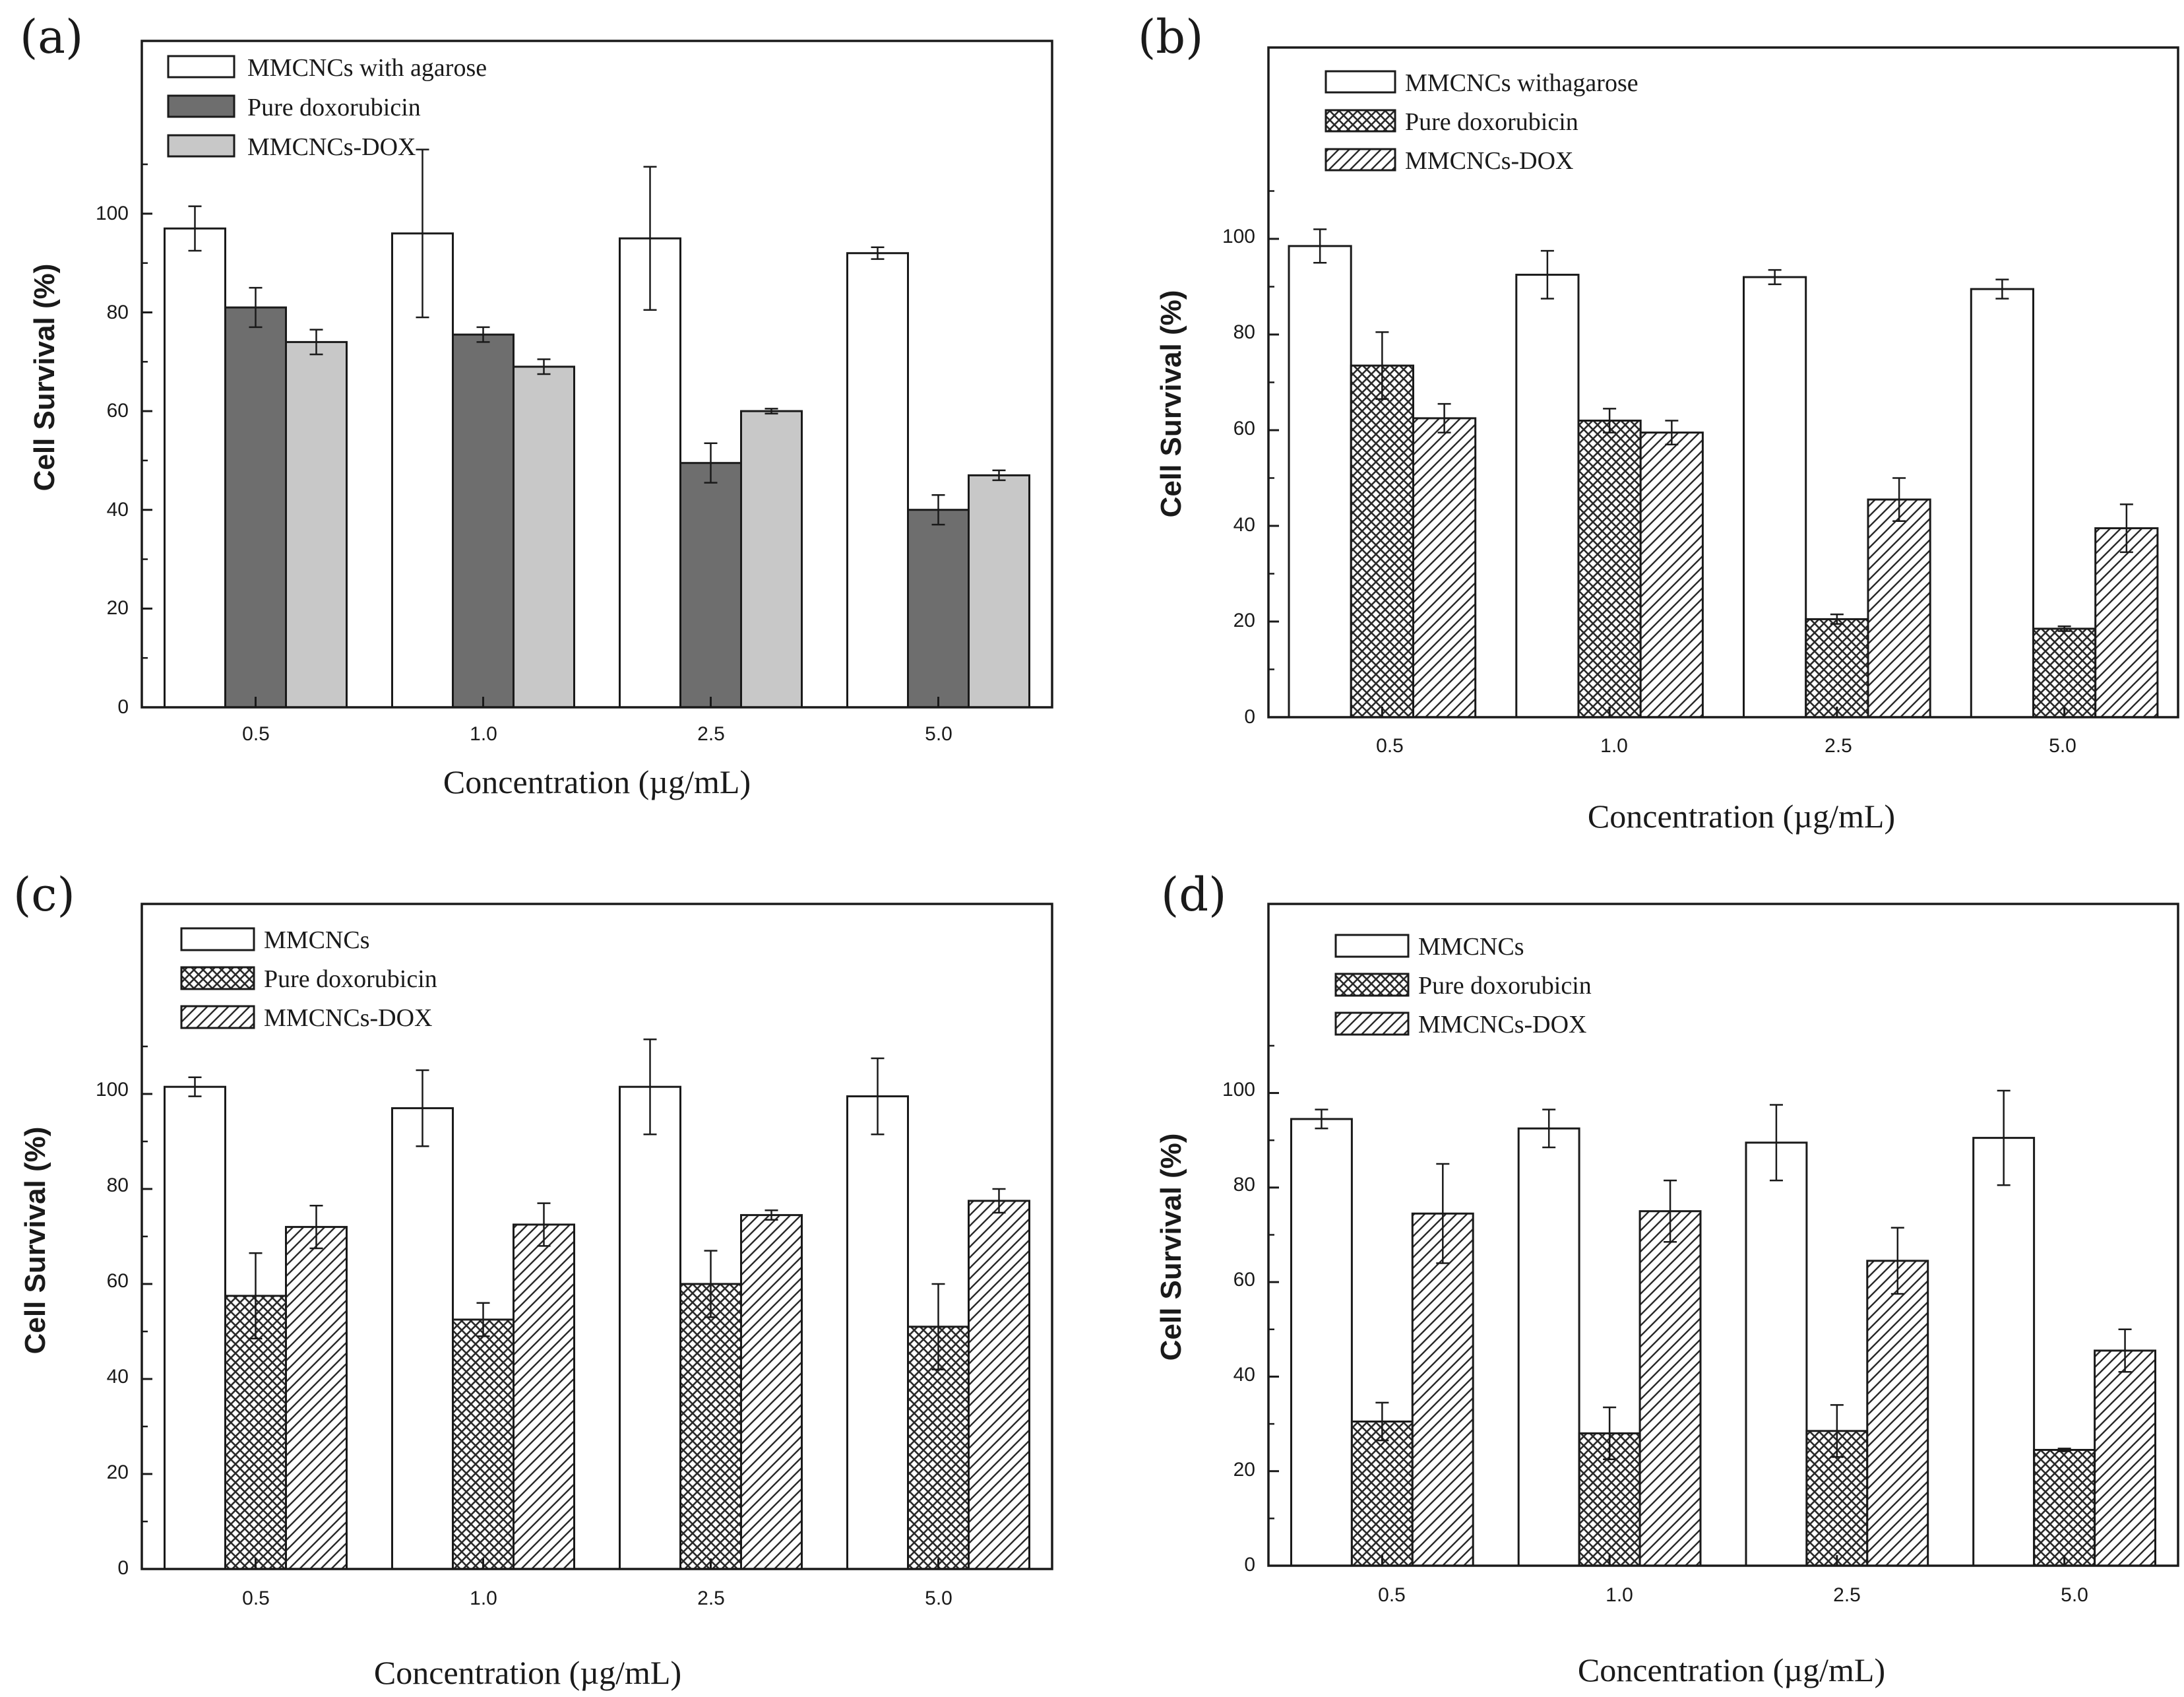  I want to click on x-tick-label: 0.5, so click(1390, 746).